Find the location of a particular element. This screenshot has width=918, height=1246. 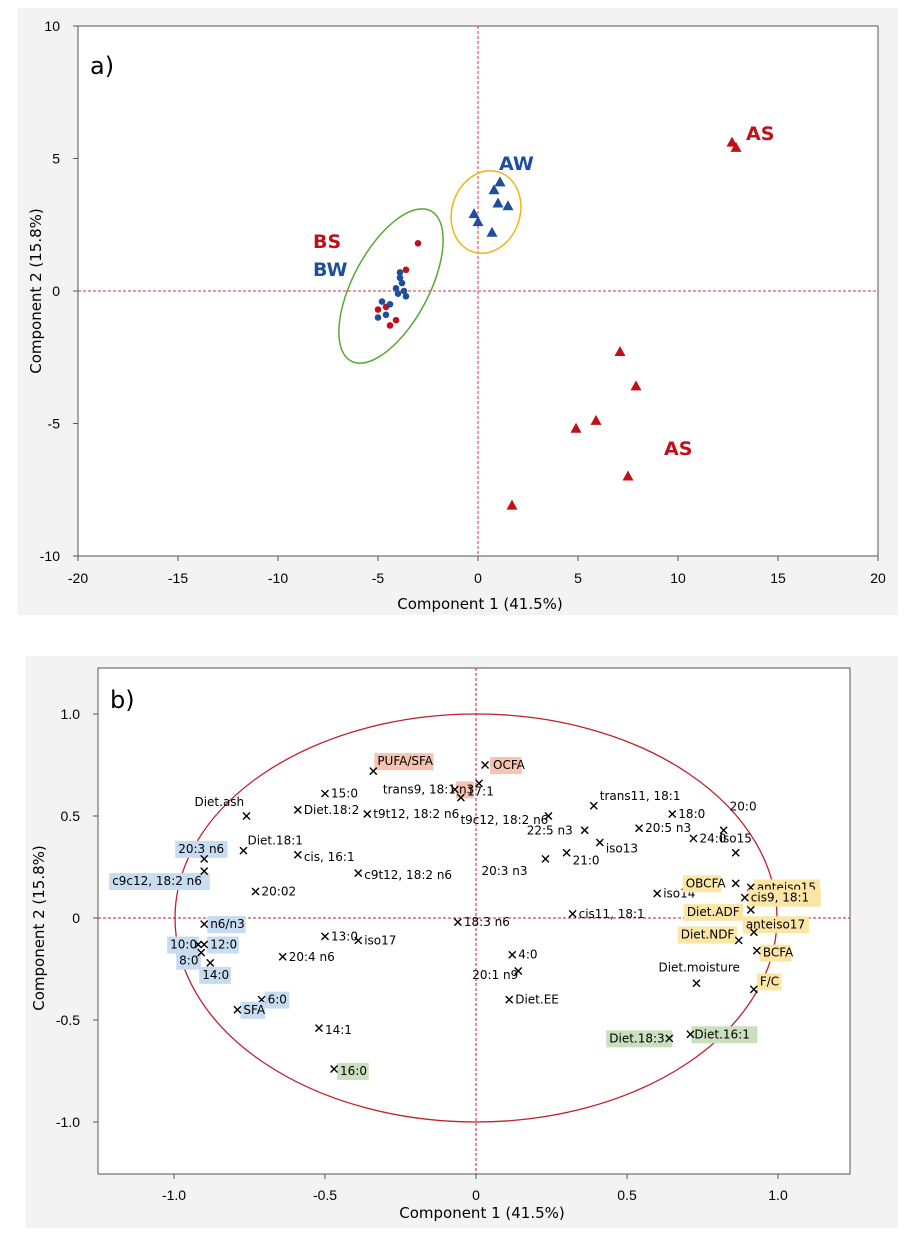

loading-label: 20:3 n3 is located at coordinates (504, 871).